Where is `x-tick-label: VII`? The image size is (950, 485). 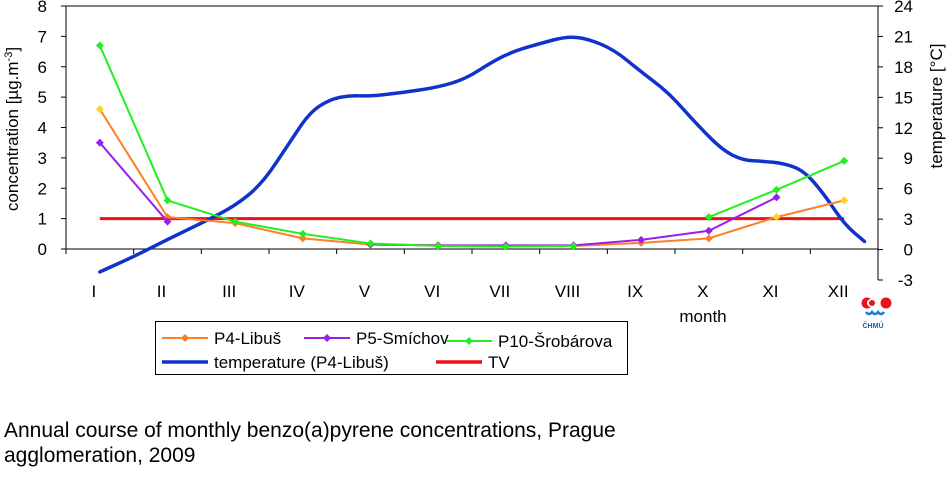 x-tick-label: VII is located at coordinates (499, 291).